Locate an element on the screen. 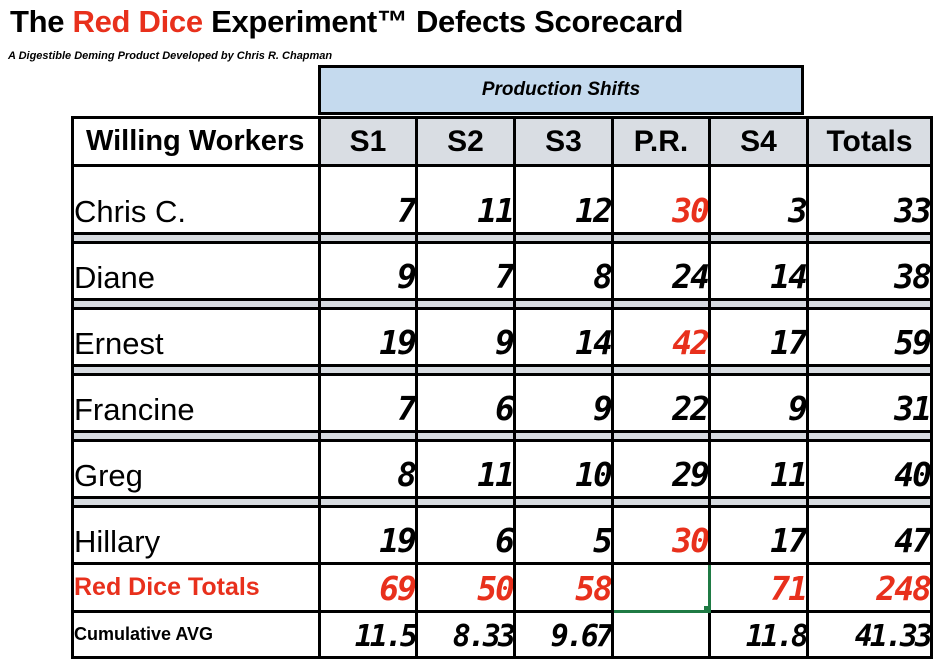 The width and height of the screenshot is (938, 659). header-s3: S3 is located at coordinates (563, 141).